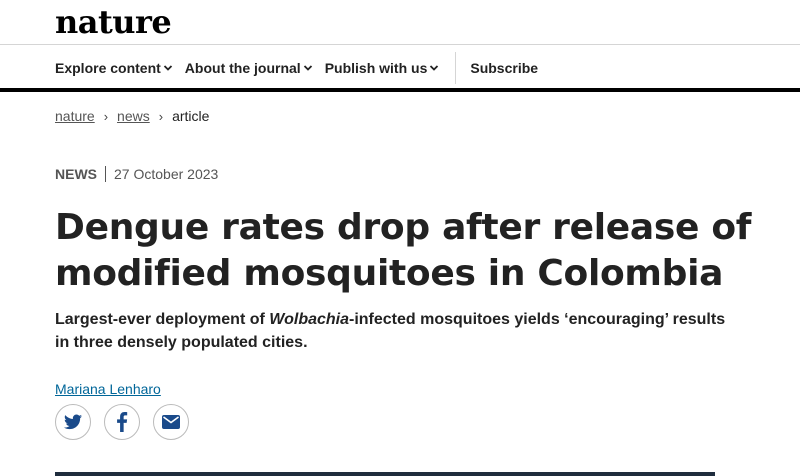 This screenshot has width=800, height=476. I want to click on nav-about-journal: About the journal, so click(249, 68).